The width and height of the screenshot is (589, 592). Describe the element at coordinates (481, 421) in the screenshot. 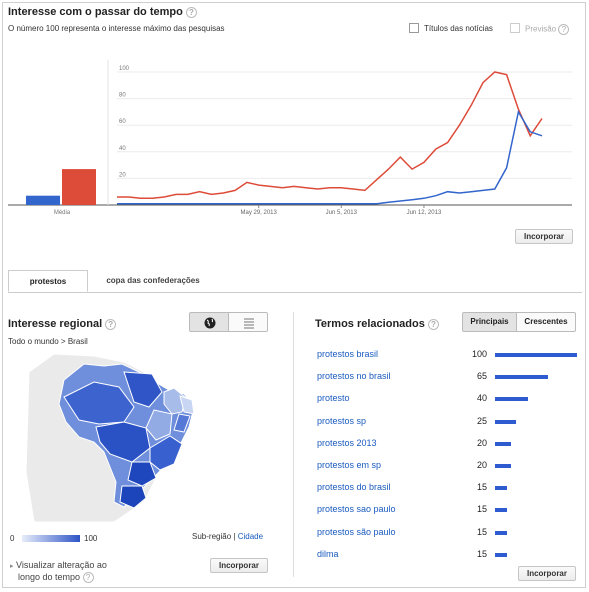

I see `related-term-value: 25` at that location.